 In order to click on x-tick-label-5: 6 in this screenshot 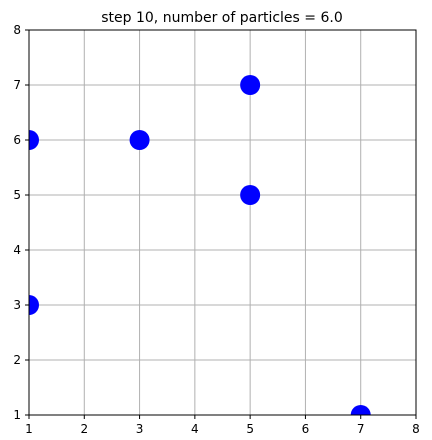, I will do `click(306, 429)`.